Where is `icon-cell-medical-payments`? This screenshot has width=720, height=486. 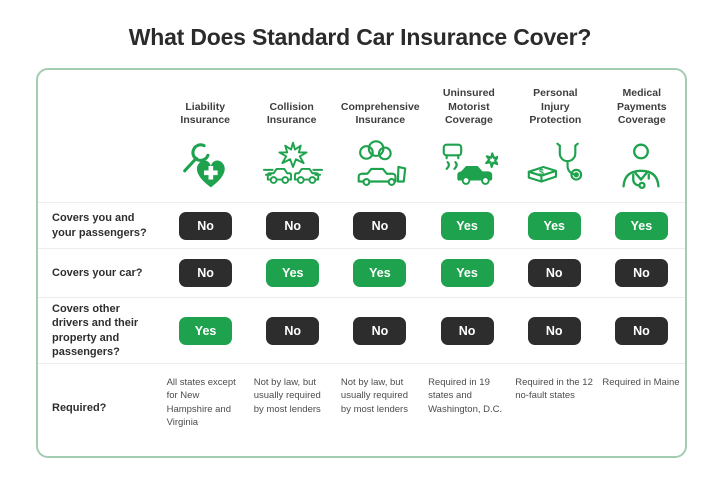
icon-cell-medical-payments is located at coordinates (641, 166).